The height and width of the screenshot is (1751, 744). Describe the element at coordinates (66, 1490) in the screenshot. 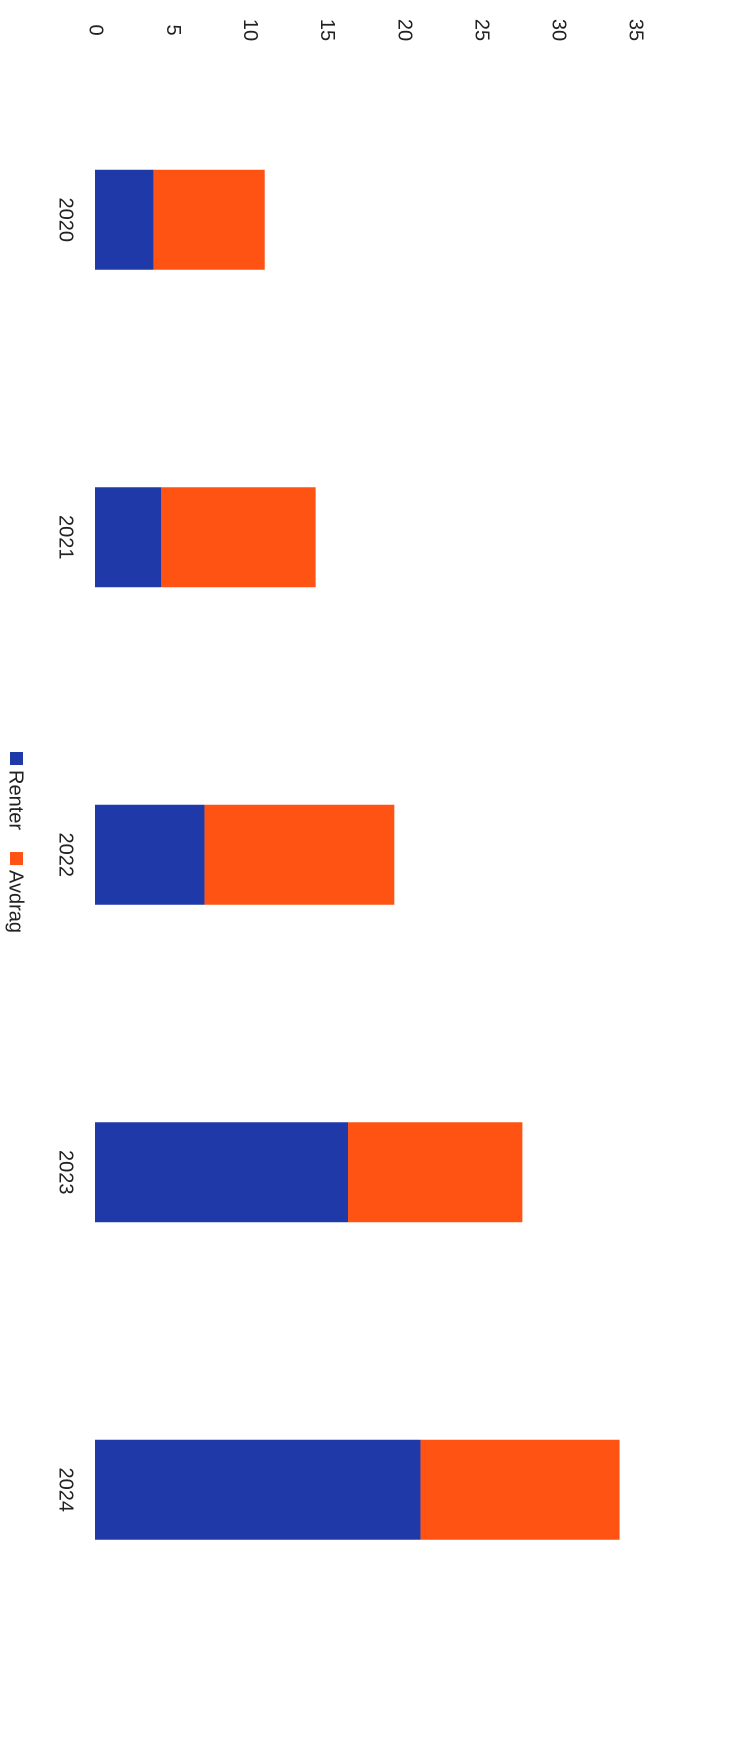

I see `x-tick-label: 2024` at that location.